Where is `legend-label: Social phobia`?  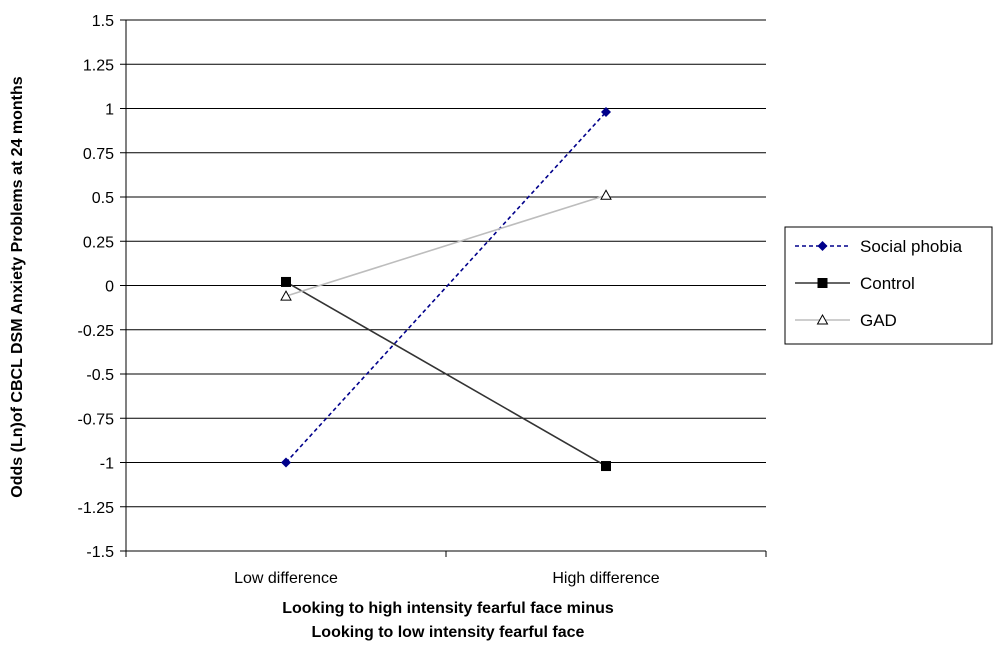 legend-label: Social phobia is located at coordinates (911, 246).